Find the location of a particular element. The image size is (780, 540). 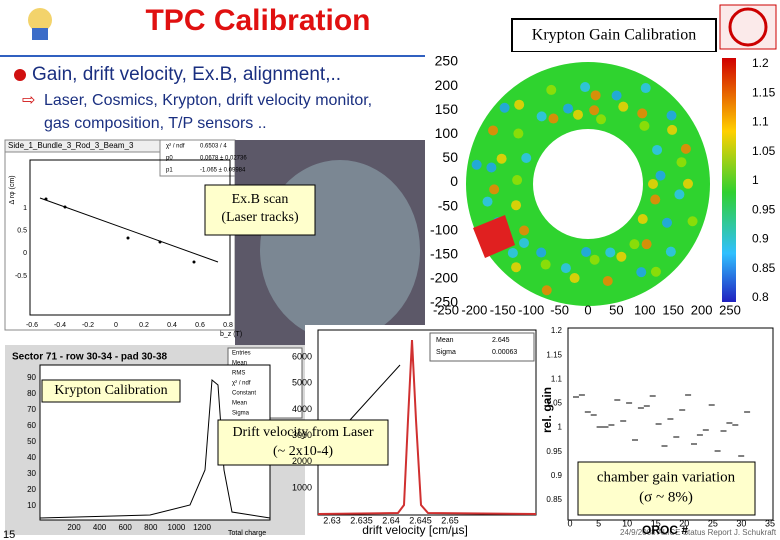

bullet is located at coordinates (20, 75).